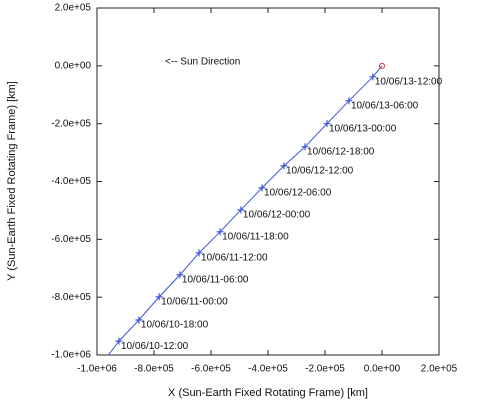  I want to click on point-label: 10/06/10-18:00, so click(175, 325).